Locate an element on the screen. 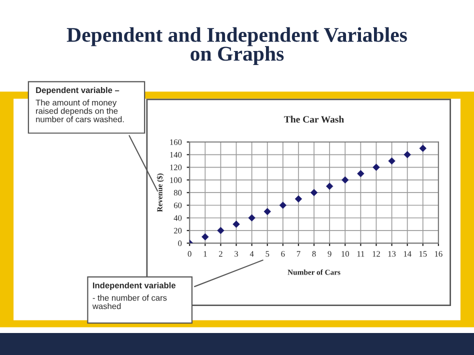  y-tick-label: 60 is located at coordinates (178, 205).